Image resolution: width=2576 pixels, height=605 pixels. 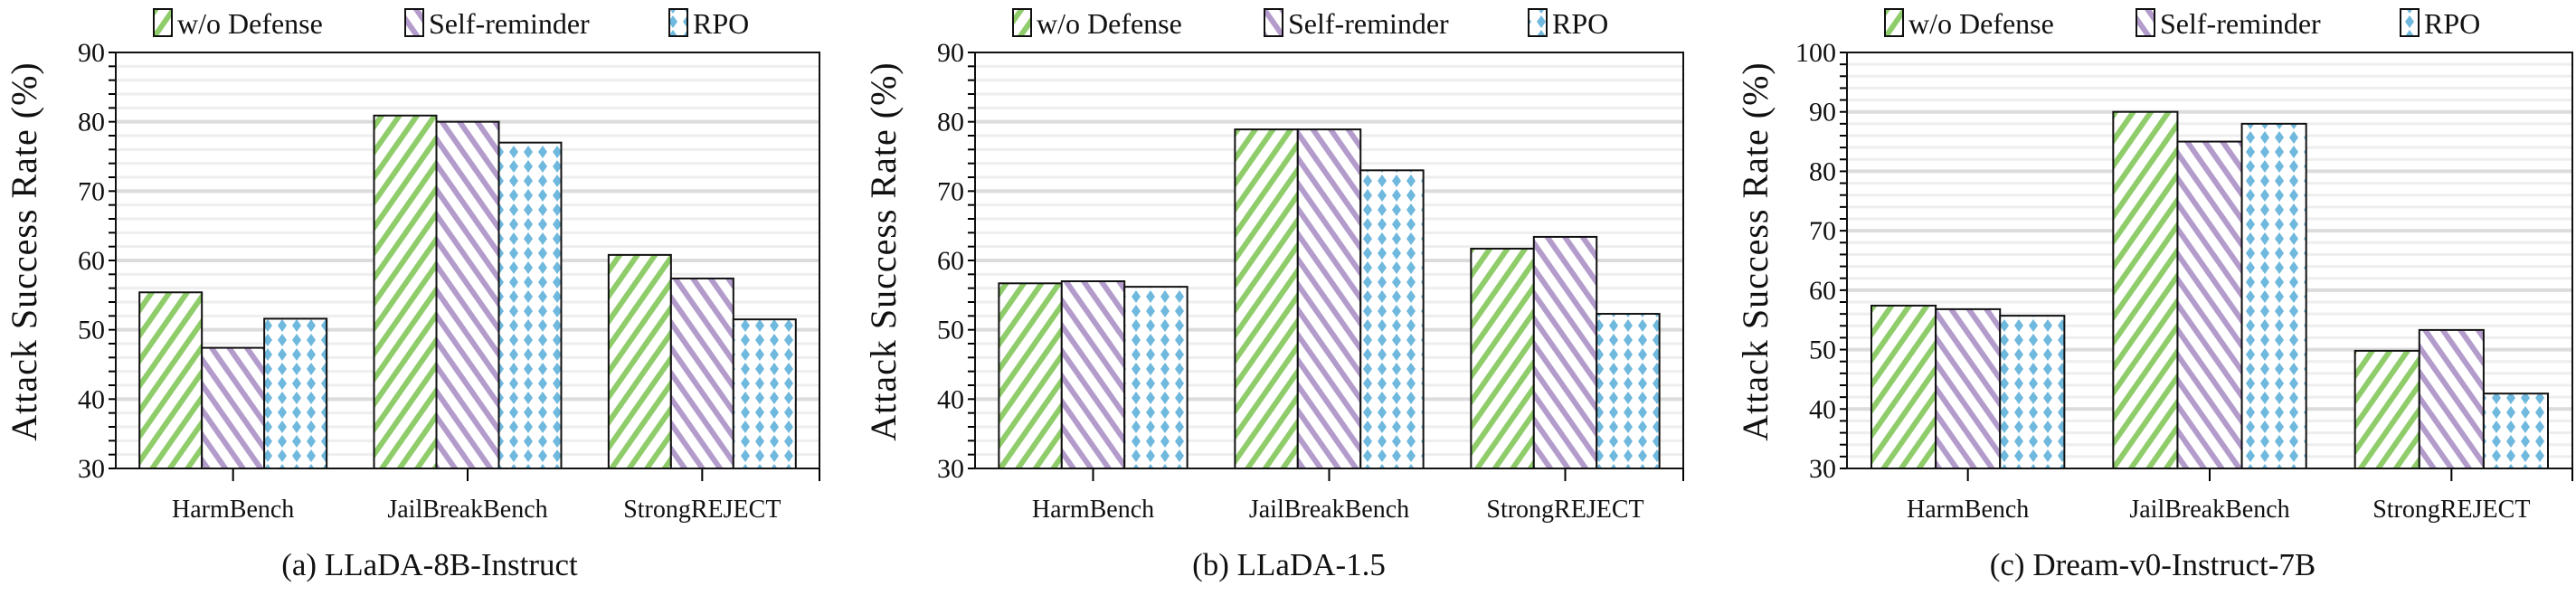 I want to click on chart-caption: (c) Dream-v0-Instruct-7B, so click(x=2153, y=564).